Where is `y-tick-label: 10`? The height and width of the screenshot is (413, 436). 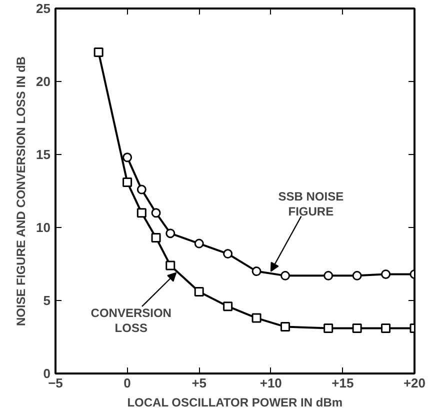
y-tick-label: 10 is located at coordinates (43, 227).